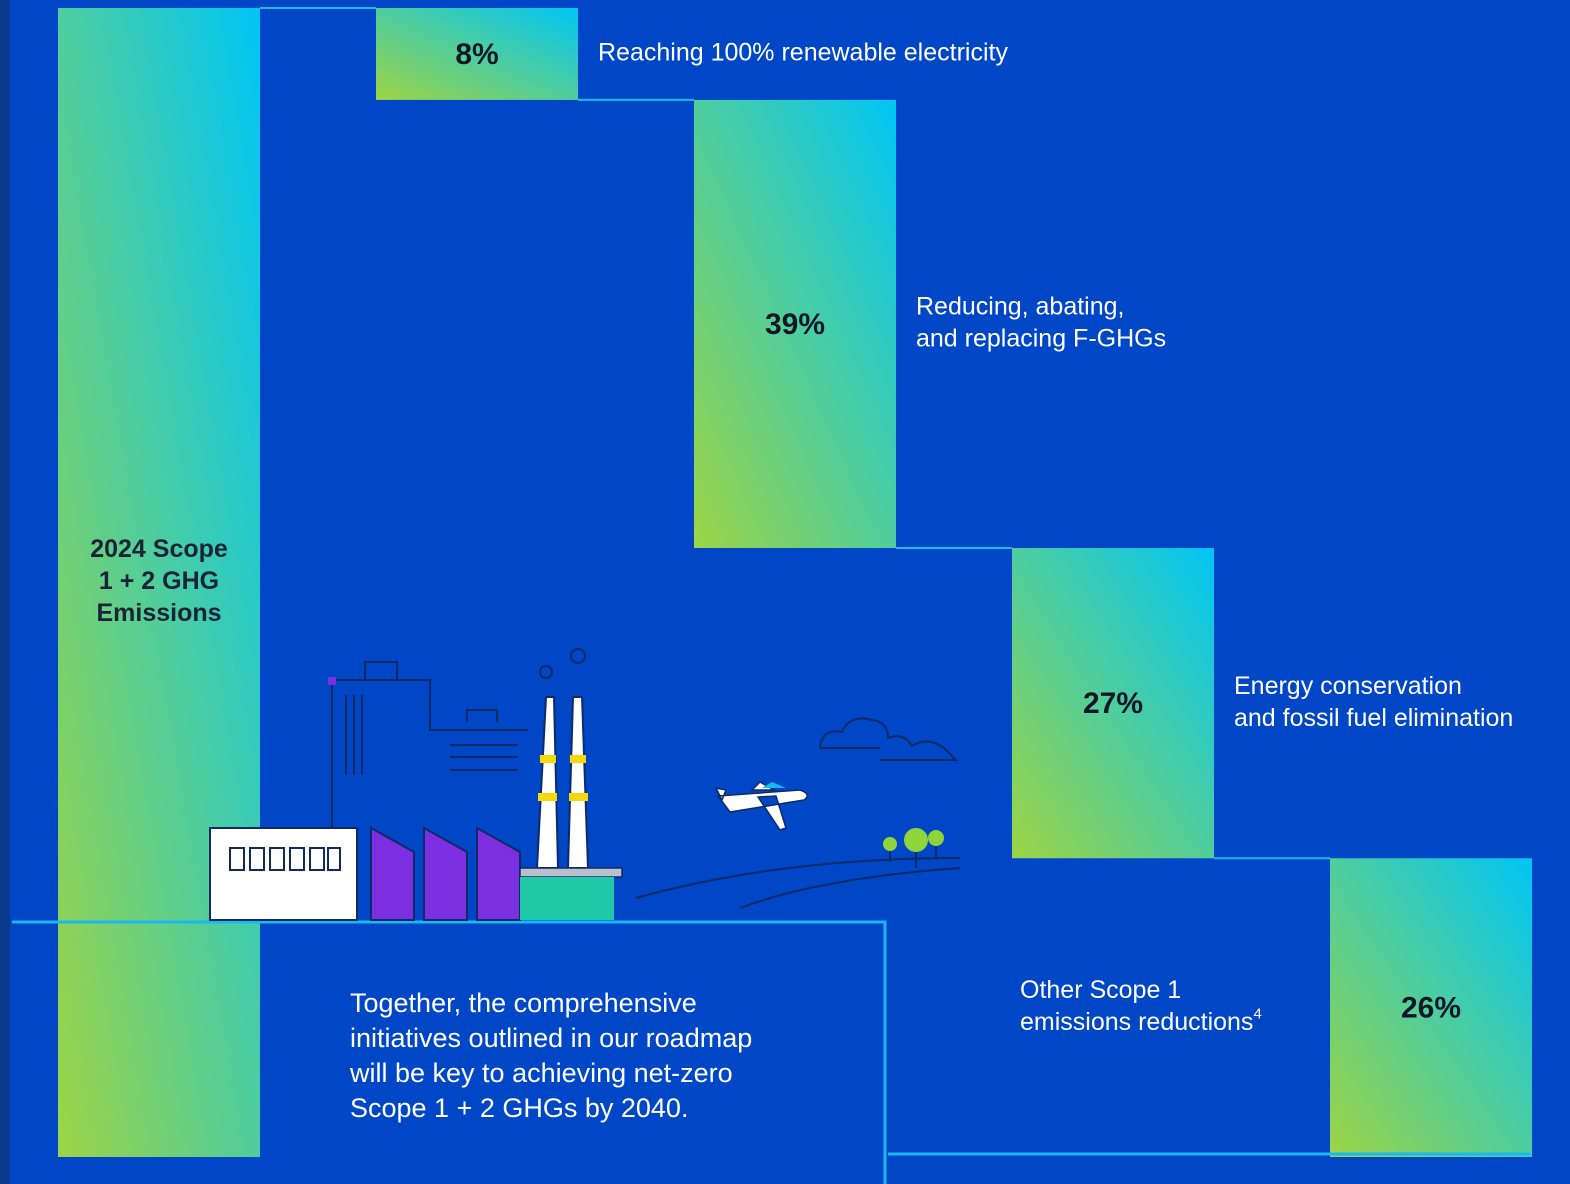 Image resolution: width=1570 pixels, height=1184 pixels. I want to click on category-label: and fossil fuel elimination, so click(1373, 718).